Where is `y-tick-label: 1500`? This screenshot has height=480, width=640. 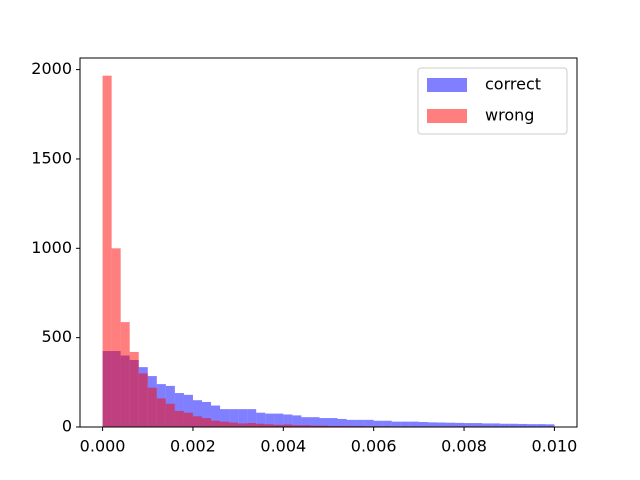
y-tick-label: 1500 is located at coordinates (51, 157).